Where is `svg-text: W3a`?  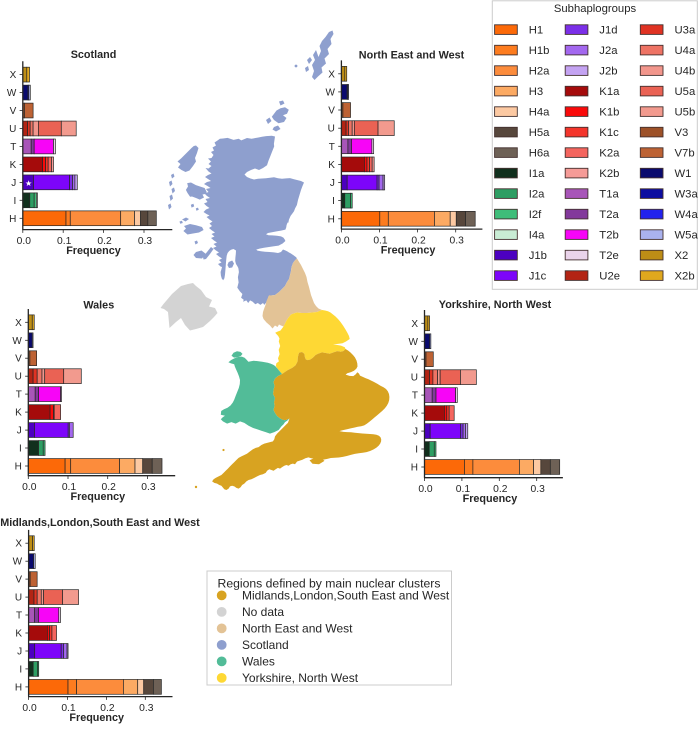 svg-text: W3a is located at coordinates (687, 195).